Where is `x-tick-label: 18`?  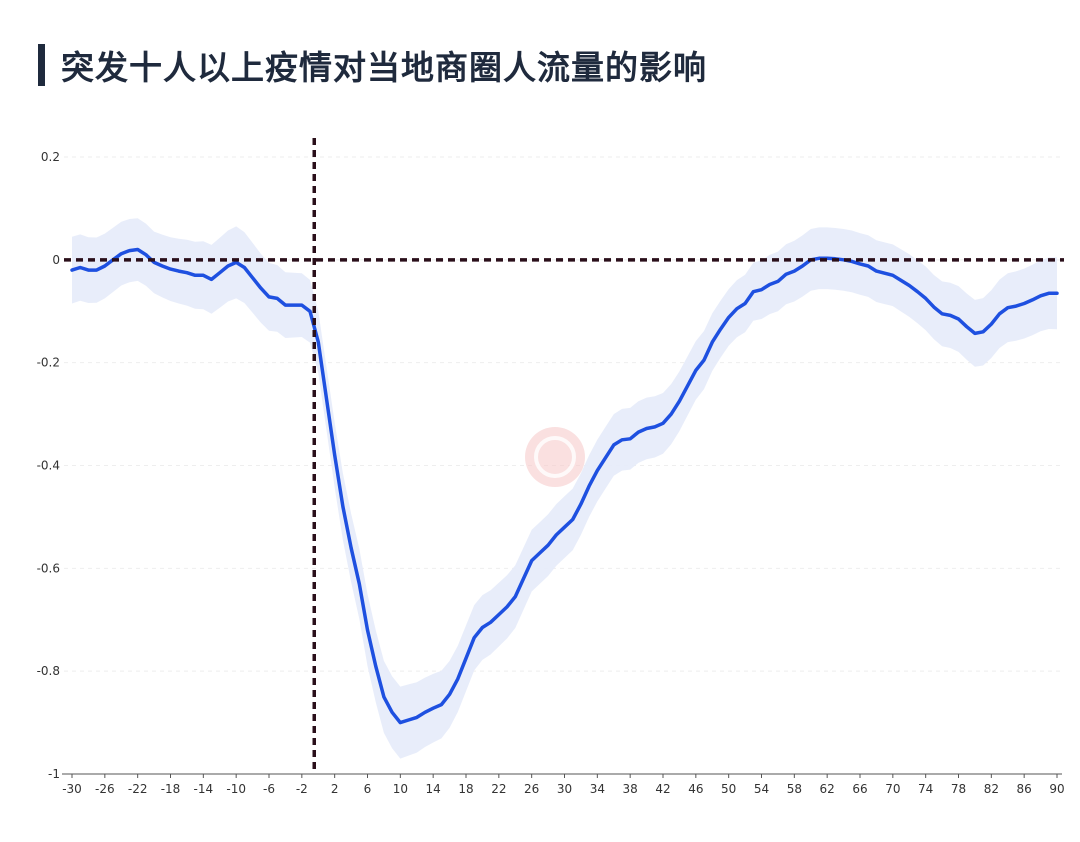 x-tick-label: 18 is located at coordinates (465, 789).